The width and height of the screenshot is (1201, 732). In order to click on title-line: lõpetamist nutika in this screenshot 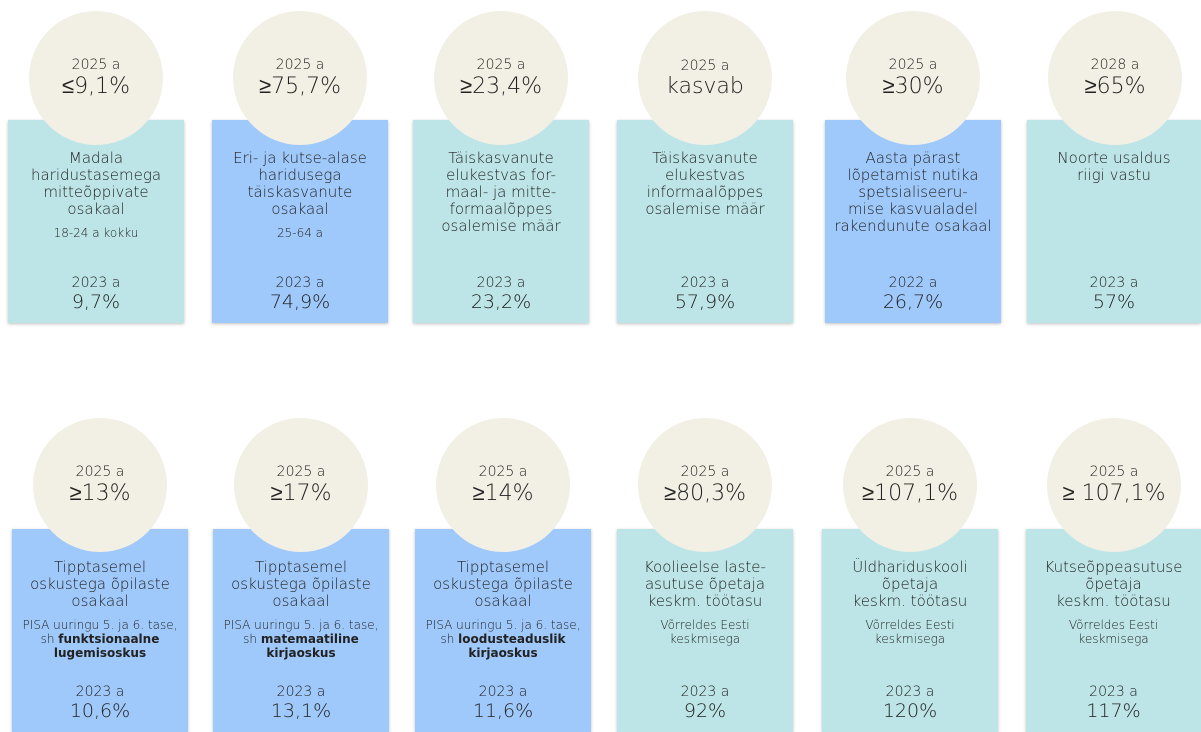, I will do `click(913, 175)`.